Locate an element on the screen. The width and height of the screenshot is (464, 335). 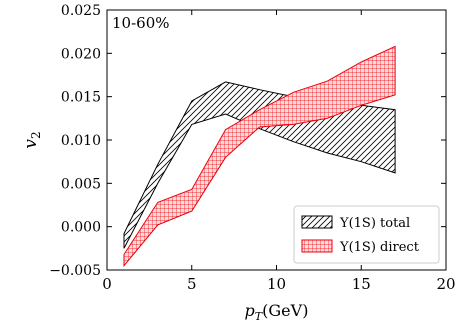
x-tick-label: 10 is located at coordinates (276, 284).